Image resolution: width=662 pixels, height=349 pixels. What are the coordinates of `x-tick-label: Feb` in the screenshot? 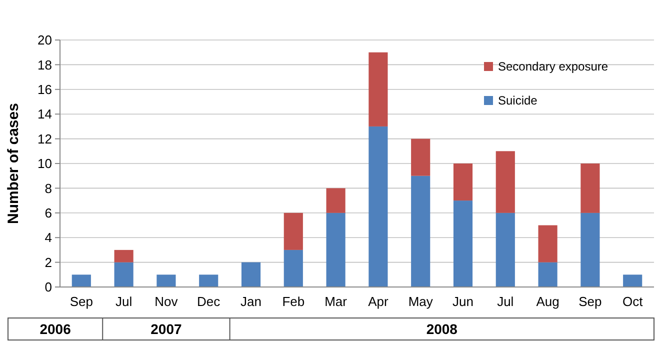 It's located at (293, 301).